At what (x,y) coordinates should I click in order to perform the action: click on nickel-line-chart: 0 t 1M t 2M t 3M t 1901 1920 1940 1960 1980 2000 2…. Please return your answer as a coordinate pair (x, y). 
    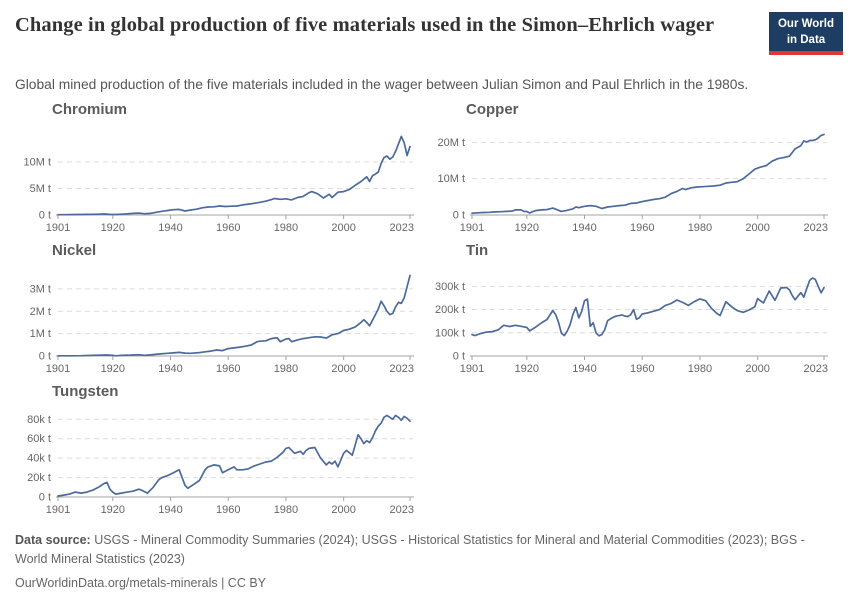
    Looking at the image, I should click on (222, 324).